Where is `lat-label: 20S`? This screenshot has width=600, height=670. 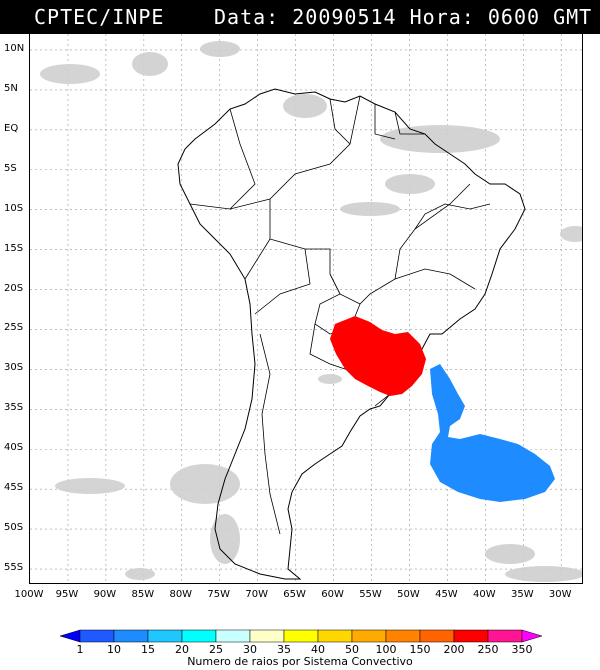
lat-label: 20S is located at coordinates (14, 288).